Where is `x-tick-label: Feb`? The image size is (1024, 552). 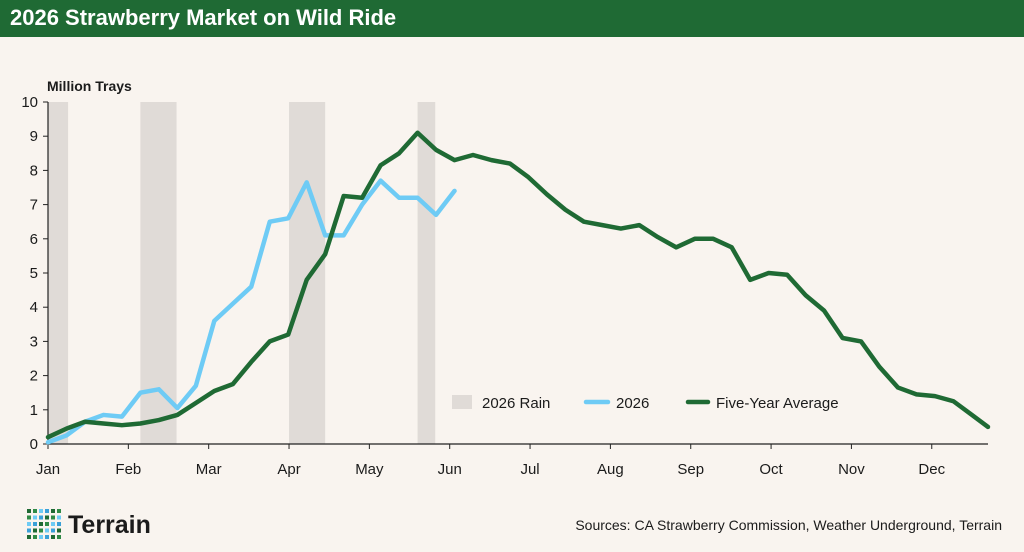
x-tick-label: Feb is located at coordinates (128, 469).